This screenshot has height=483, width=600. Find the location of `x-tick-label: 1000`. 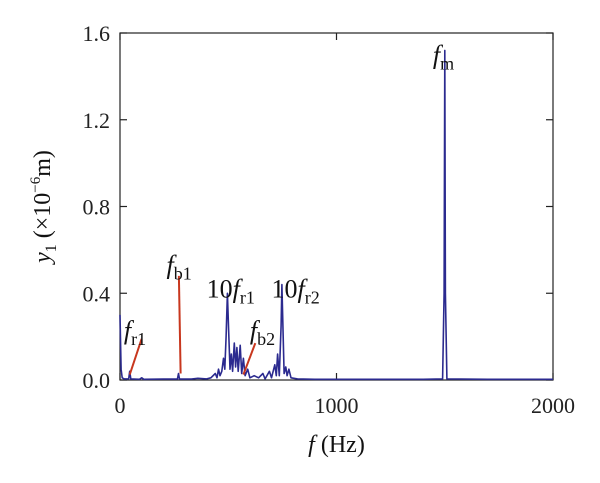

x-tick-label: 1000 is located at coordinates (337, 405).